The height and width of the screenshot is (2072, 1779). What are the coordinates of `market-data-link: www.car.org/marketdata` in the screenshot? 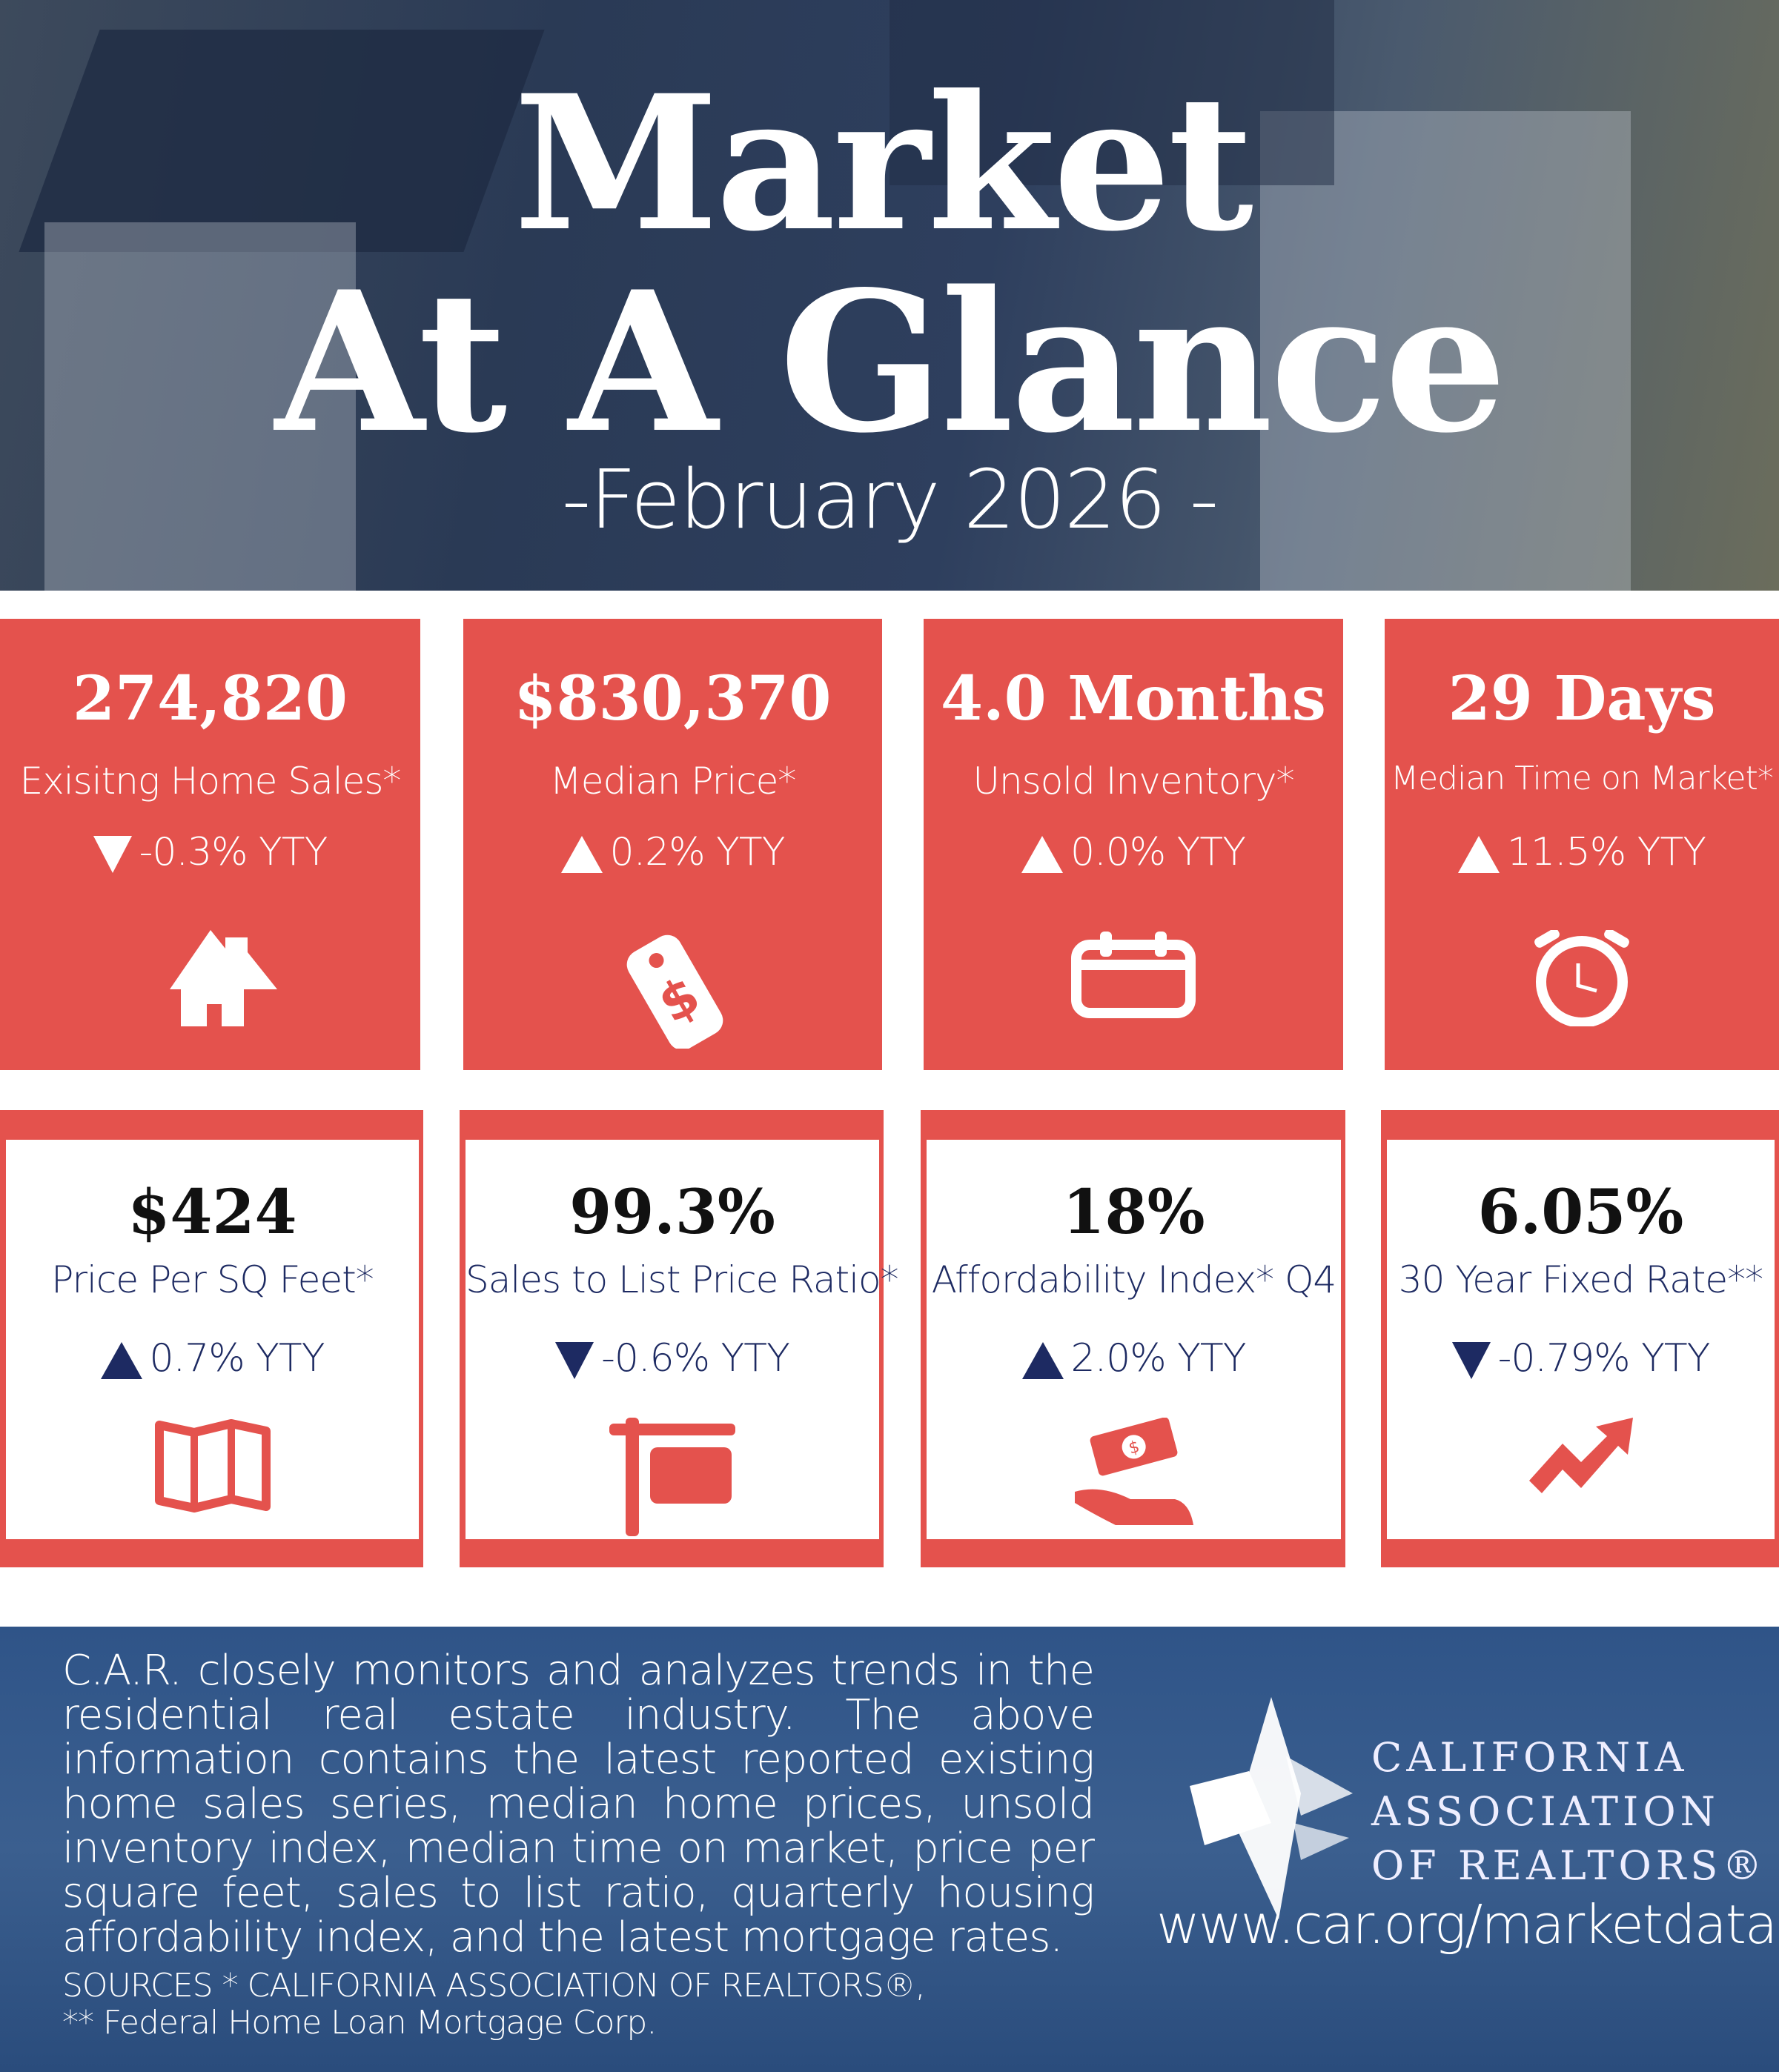 It's located at (1467, 1924).